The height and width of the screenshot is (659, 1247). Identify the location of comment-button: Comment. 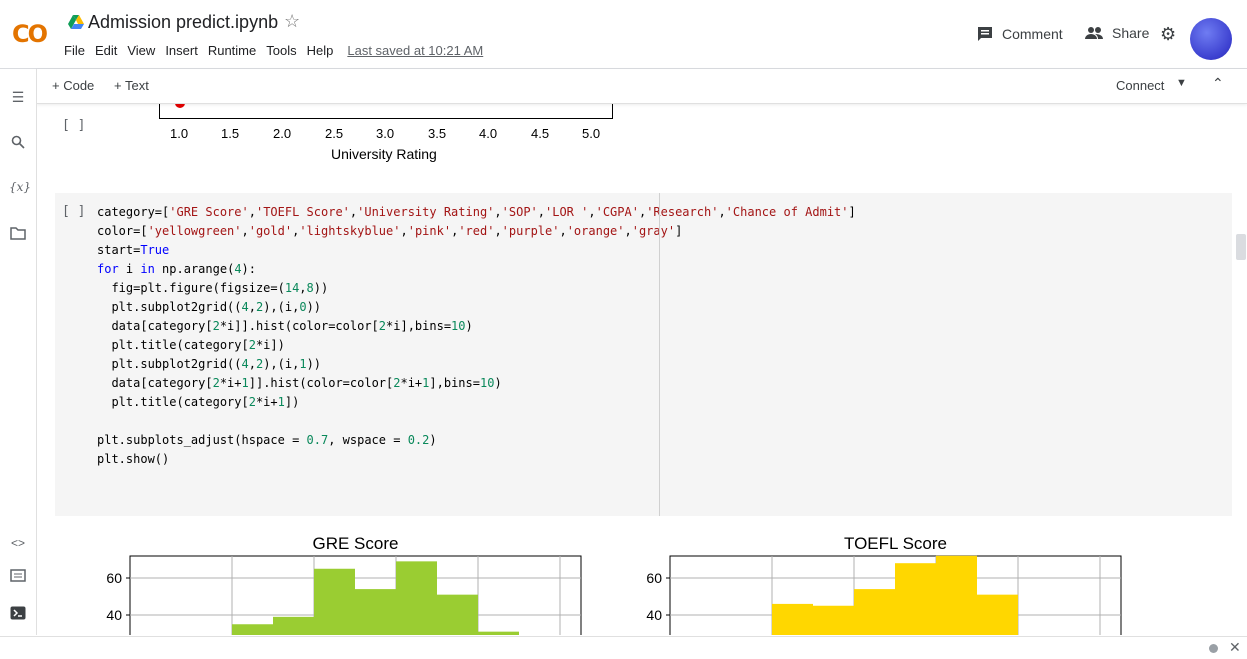
(1019, 34).